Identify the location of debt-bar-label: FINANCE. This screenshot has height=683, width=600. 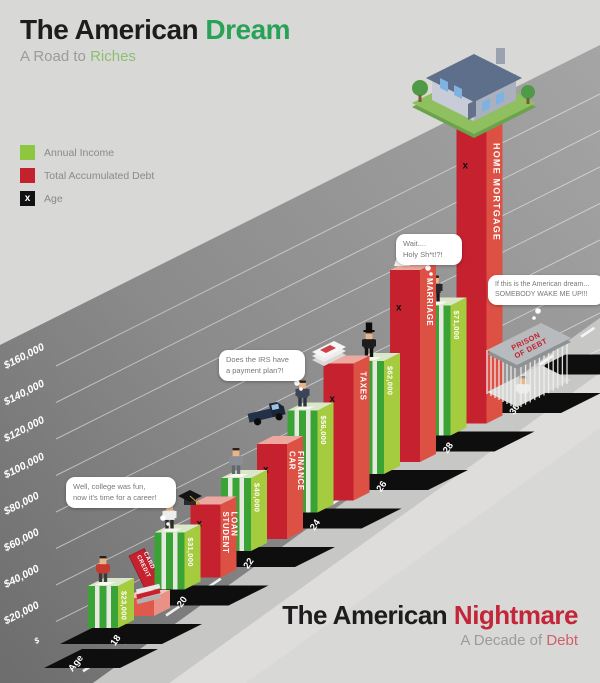
(300, 471).